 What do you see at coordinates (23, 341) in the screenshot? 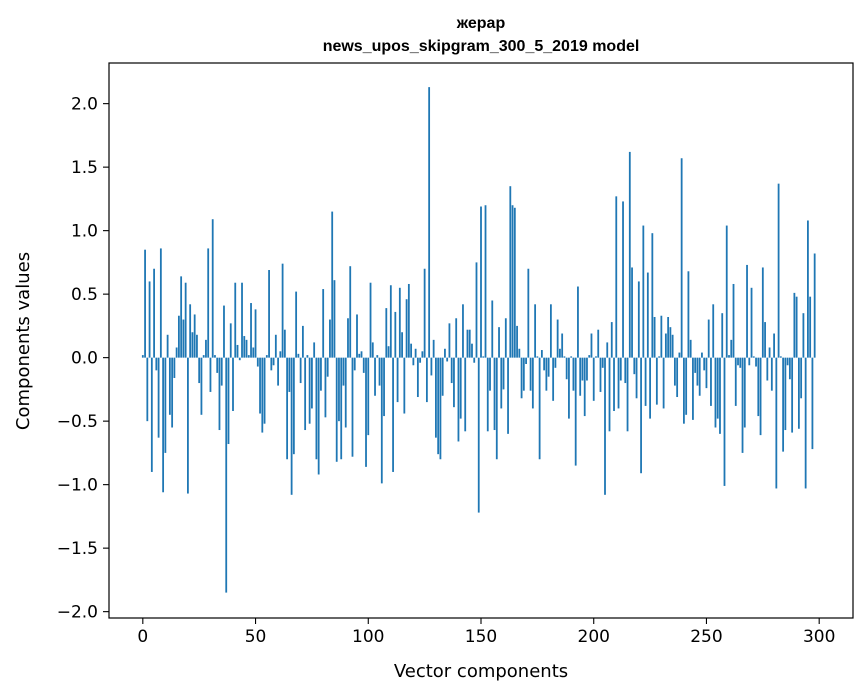
I see `y-axis-label: Components values` at bounding box center [23, 341].